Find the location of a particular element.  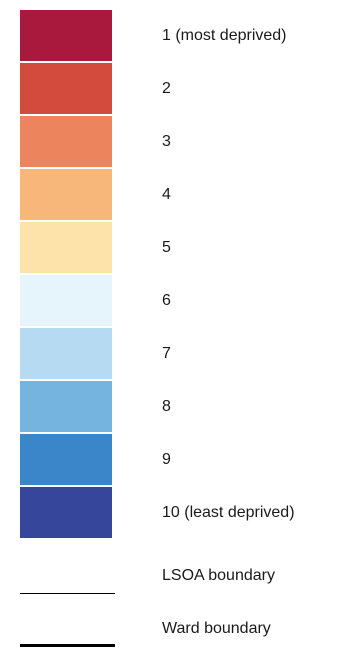

legend-label: 8 is located at coordinates (166, 406).